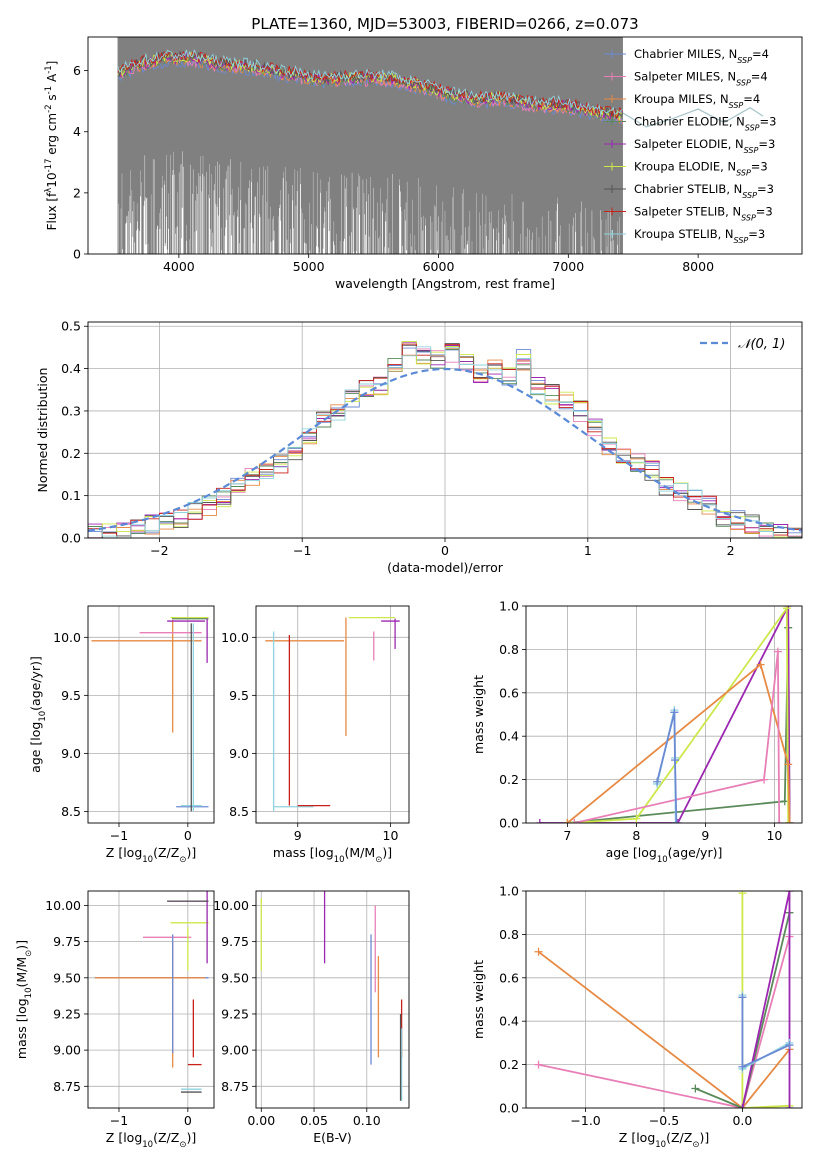 This screenshot has height=1170, width=819. I want to click on x-tick-label: 8, so click(636, 835).